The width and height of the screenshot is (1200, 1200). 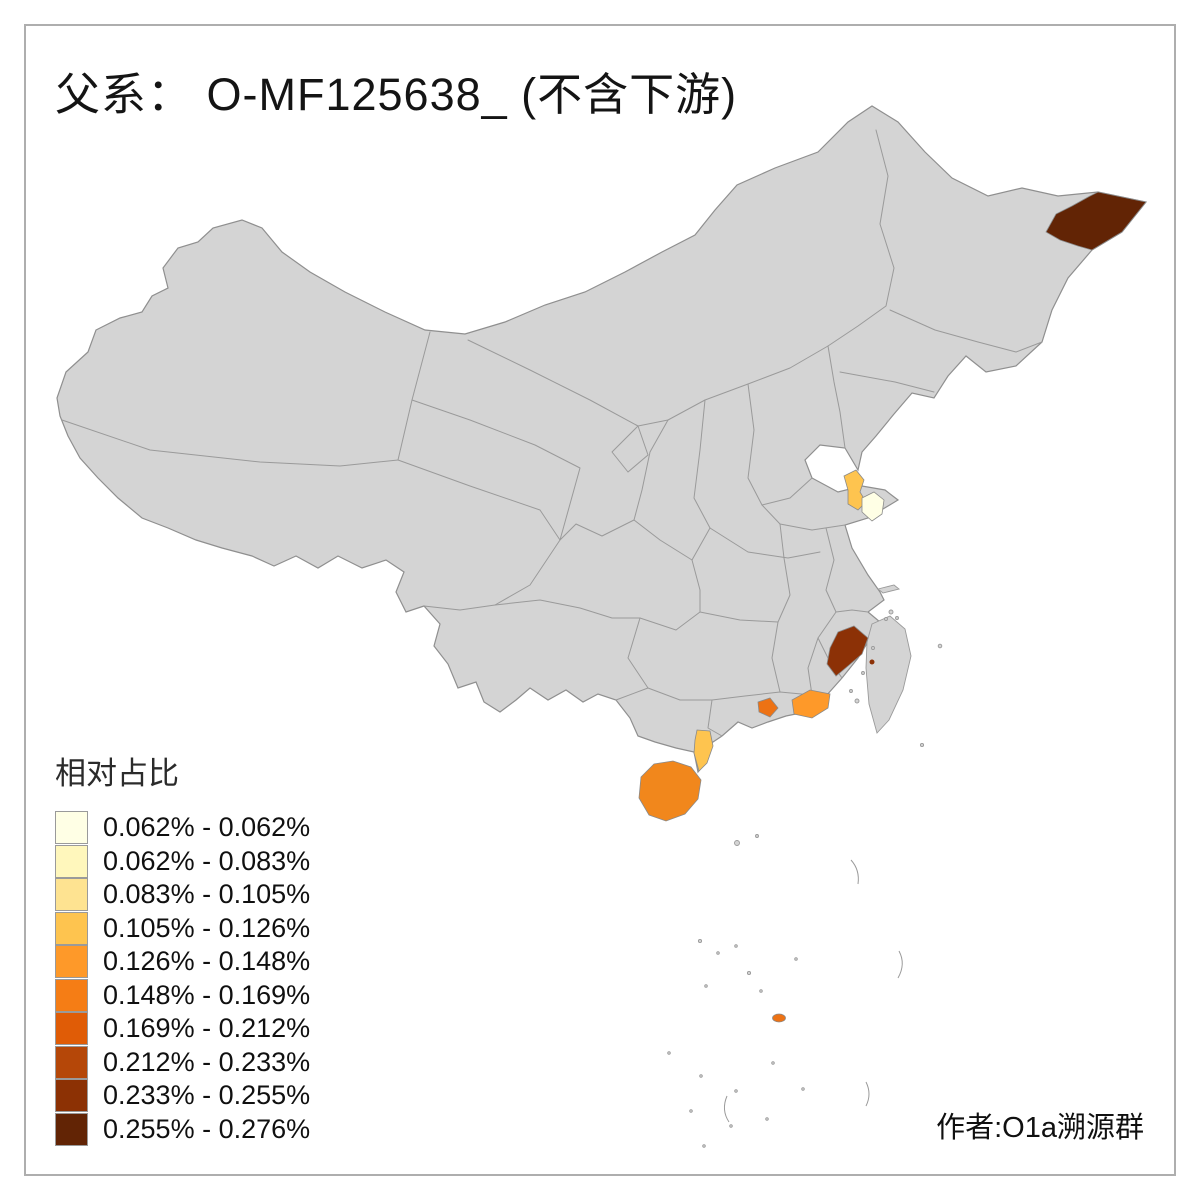 I want to click on region-hainan, so click(x=670, y=791).